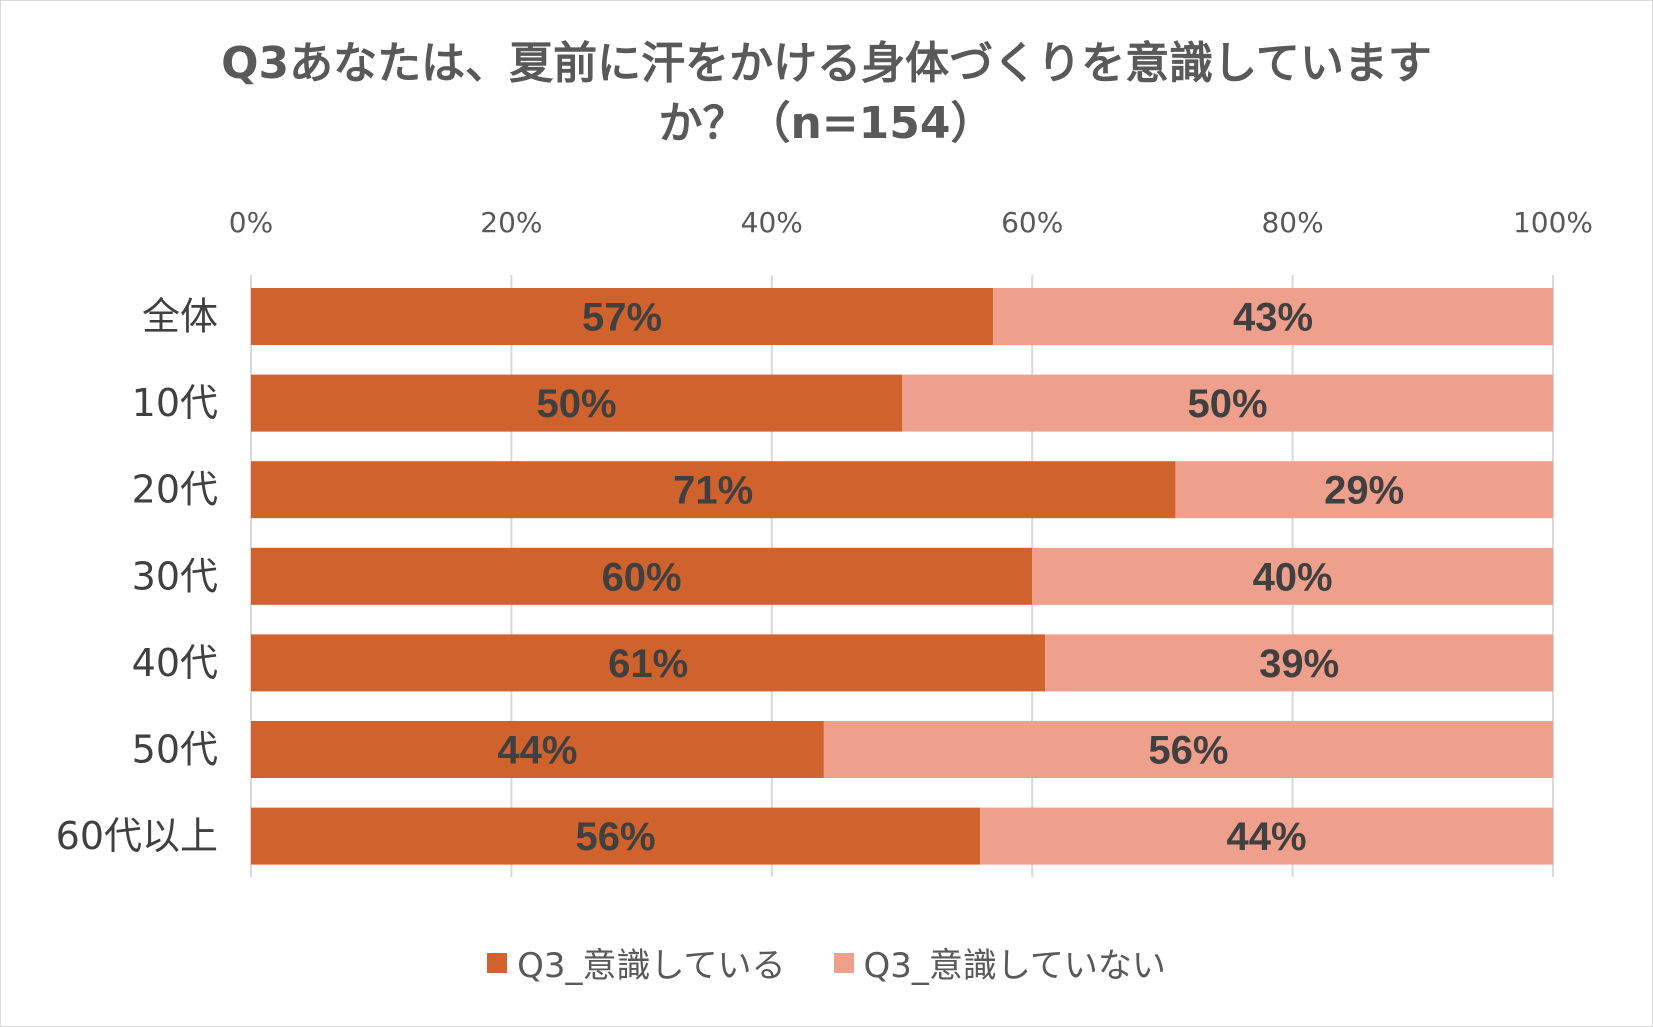  I want to click on category-label: 20代, so click(175, 490).